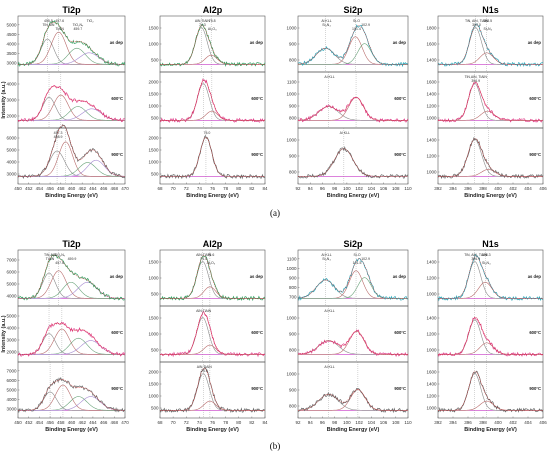 Image resolution: width=550 pixels, height=455 pixels. Describe the element at coordinates (353, 430) in the screenshot. I see `x-axis-label: Binding Energy (eV)` at that location.